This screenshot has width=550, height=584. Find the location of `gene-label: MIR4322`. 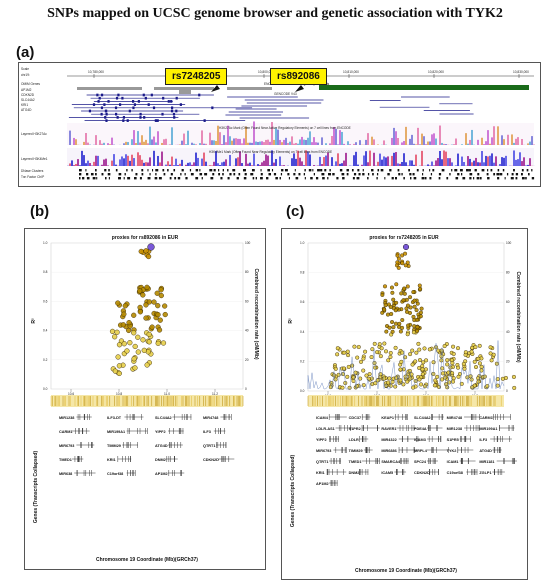

gene-label: MIR4322 is located at coordinates (388, 440).